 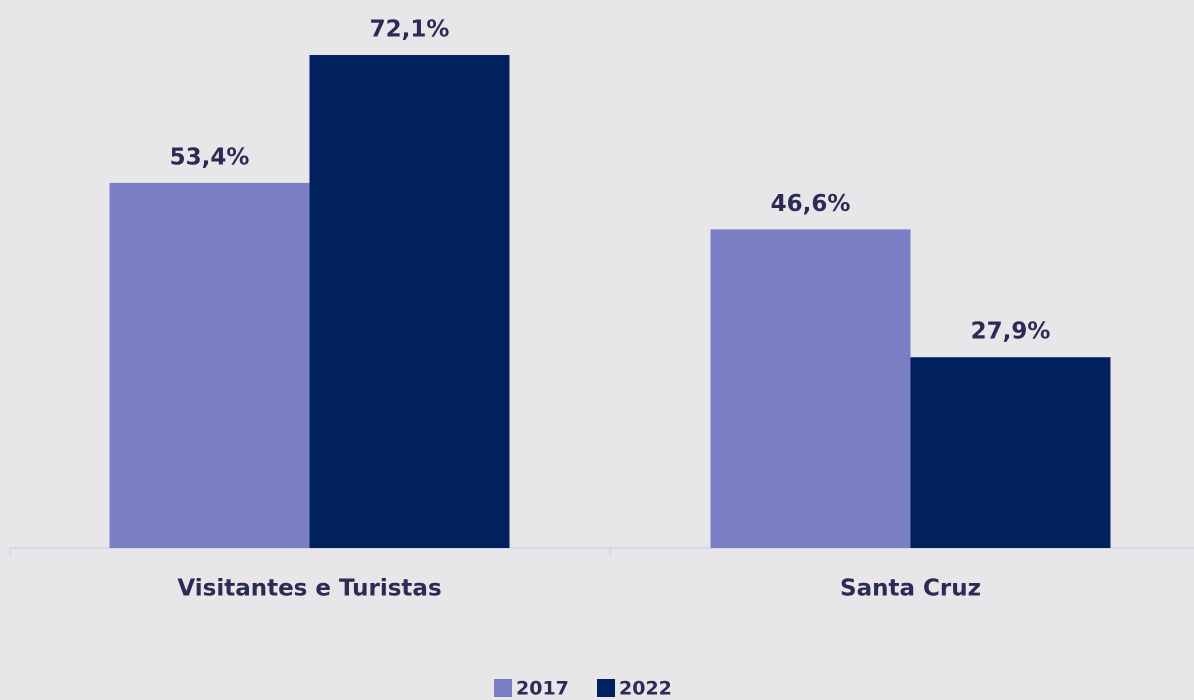 What do you see at coordinates (645, 689) in the screenshot?
I see `legend-label: 2022` at bounding box center [645, 689].